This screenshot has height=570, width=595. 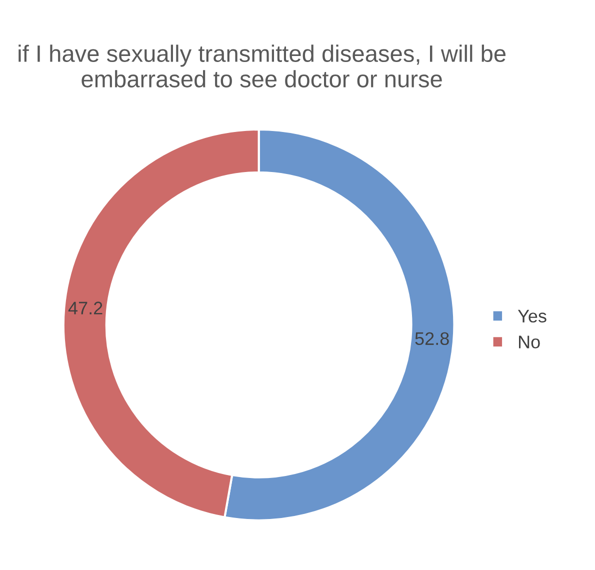 What do you see at coordinates (529, 342) in the screenshot?
I see `legend-label: No` at bounding box center [529, 342].